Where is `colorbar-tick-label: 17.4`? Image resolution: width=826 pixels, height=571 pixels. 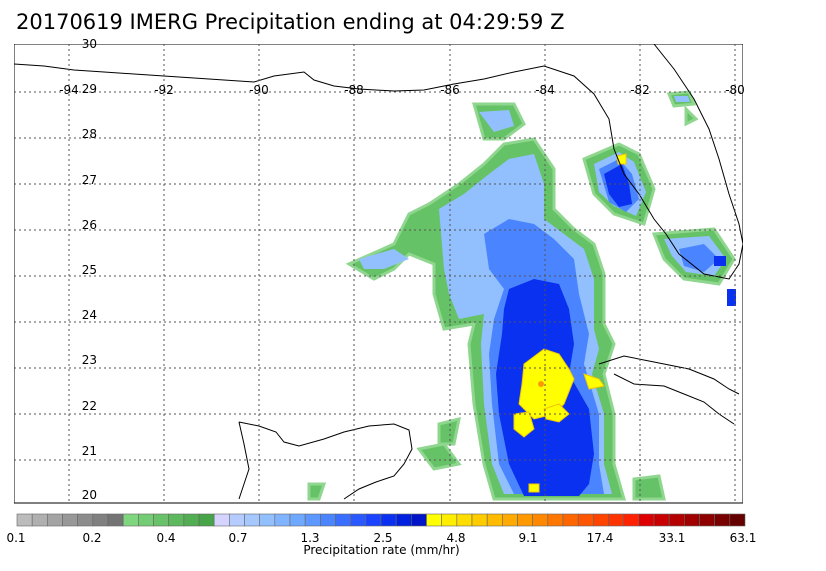 colorbar-tick-label: 17.4 is located at coordinates (600, 538).